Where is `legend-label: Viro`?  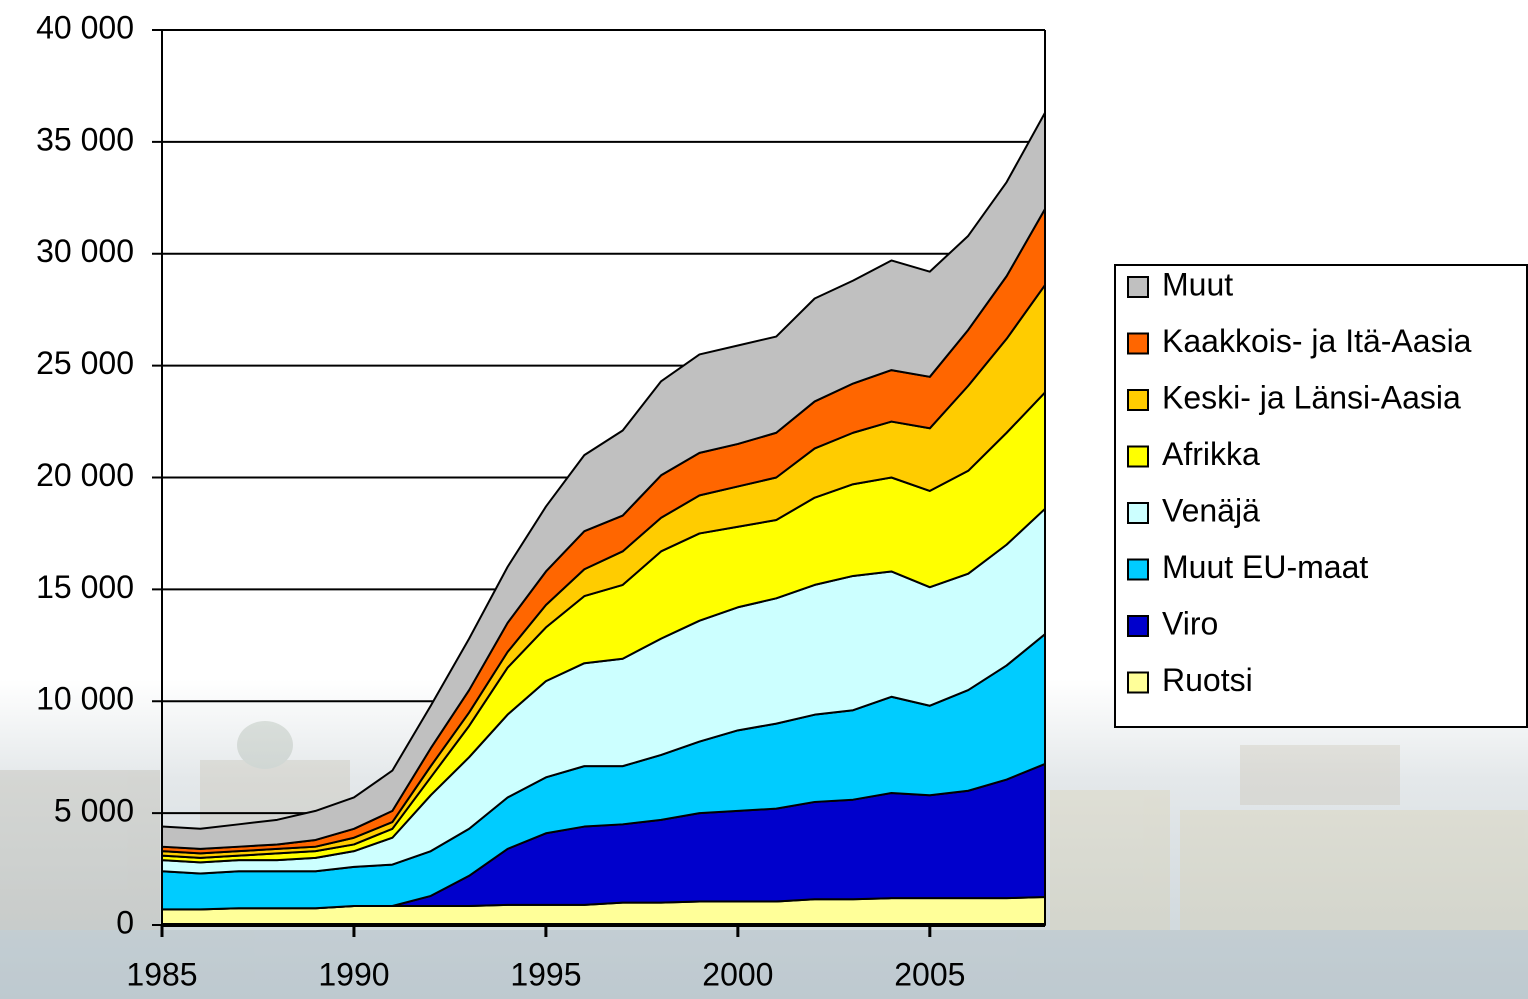
legend-label: Viro is located at coordinates (1190, 623).